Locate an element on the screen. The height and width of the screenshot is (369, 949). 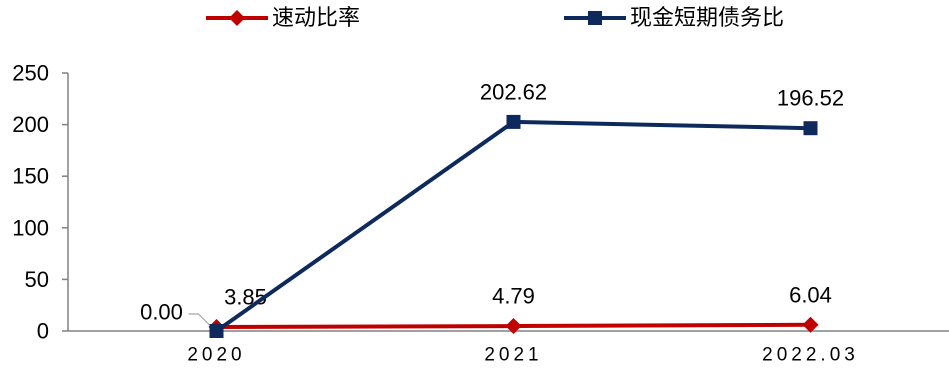
legend-item-quick-ratio: 速动比率 is located at coordinates (283, 18).